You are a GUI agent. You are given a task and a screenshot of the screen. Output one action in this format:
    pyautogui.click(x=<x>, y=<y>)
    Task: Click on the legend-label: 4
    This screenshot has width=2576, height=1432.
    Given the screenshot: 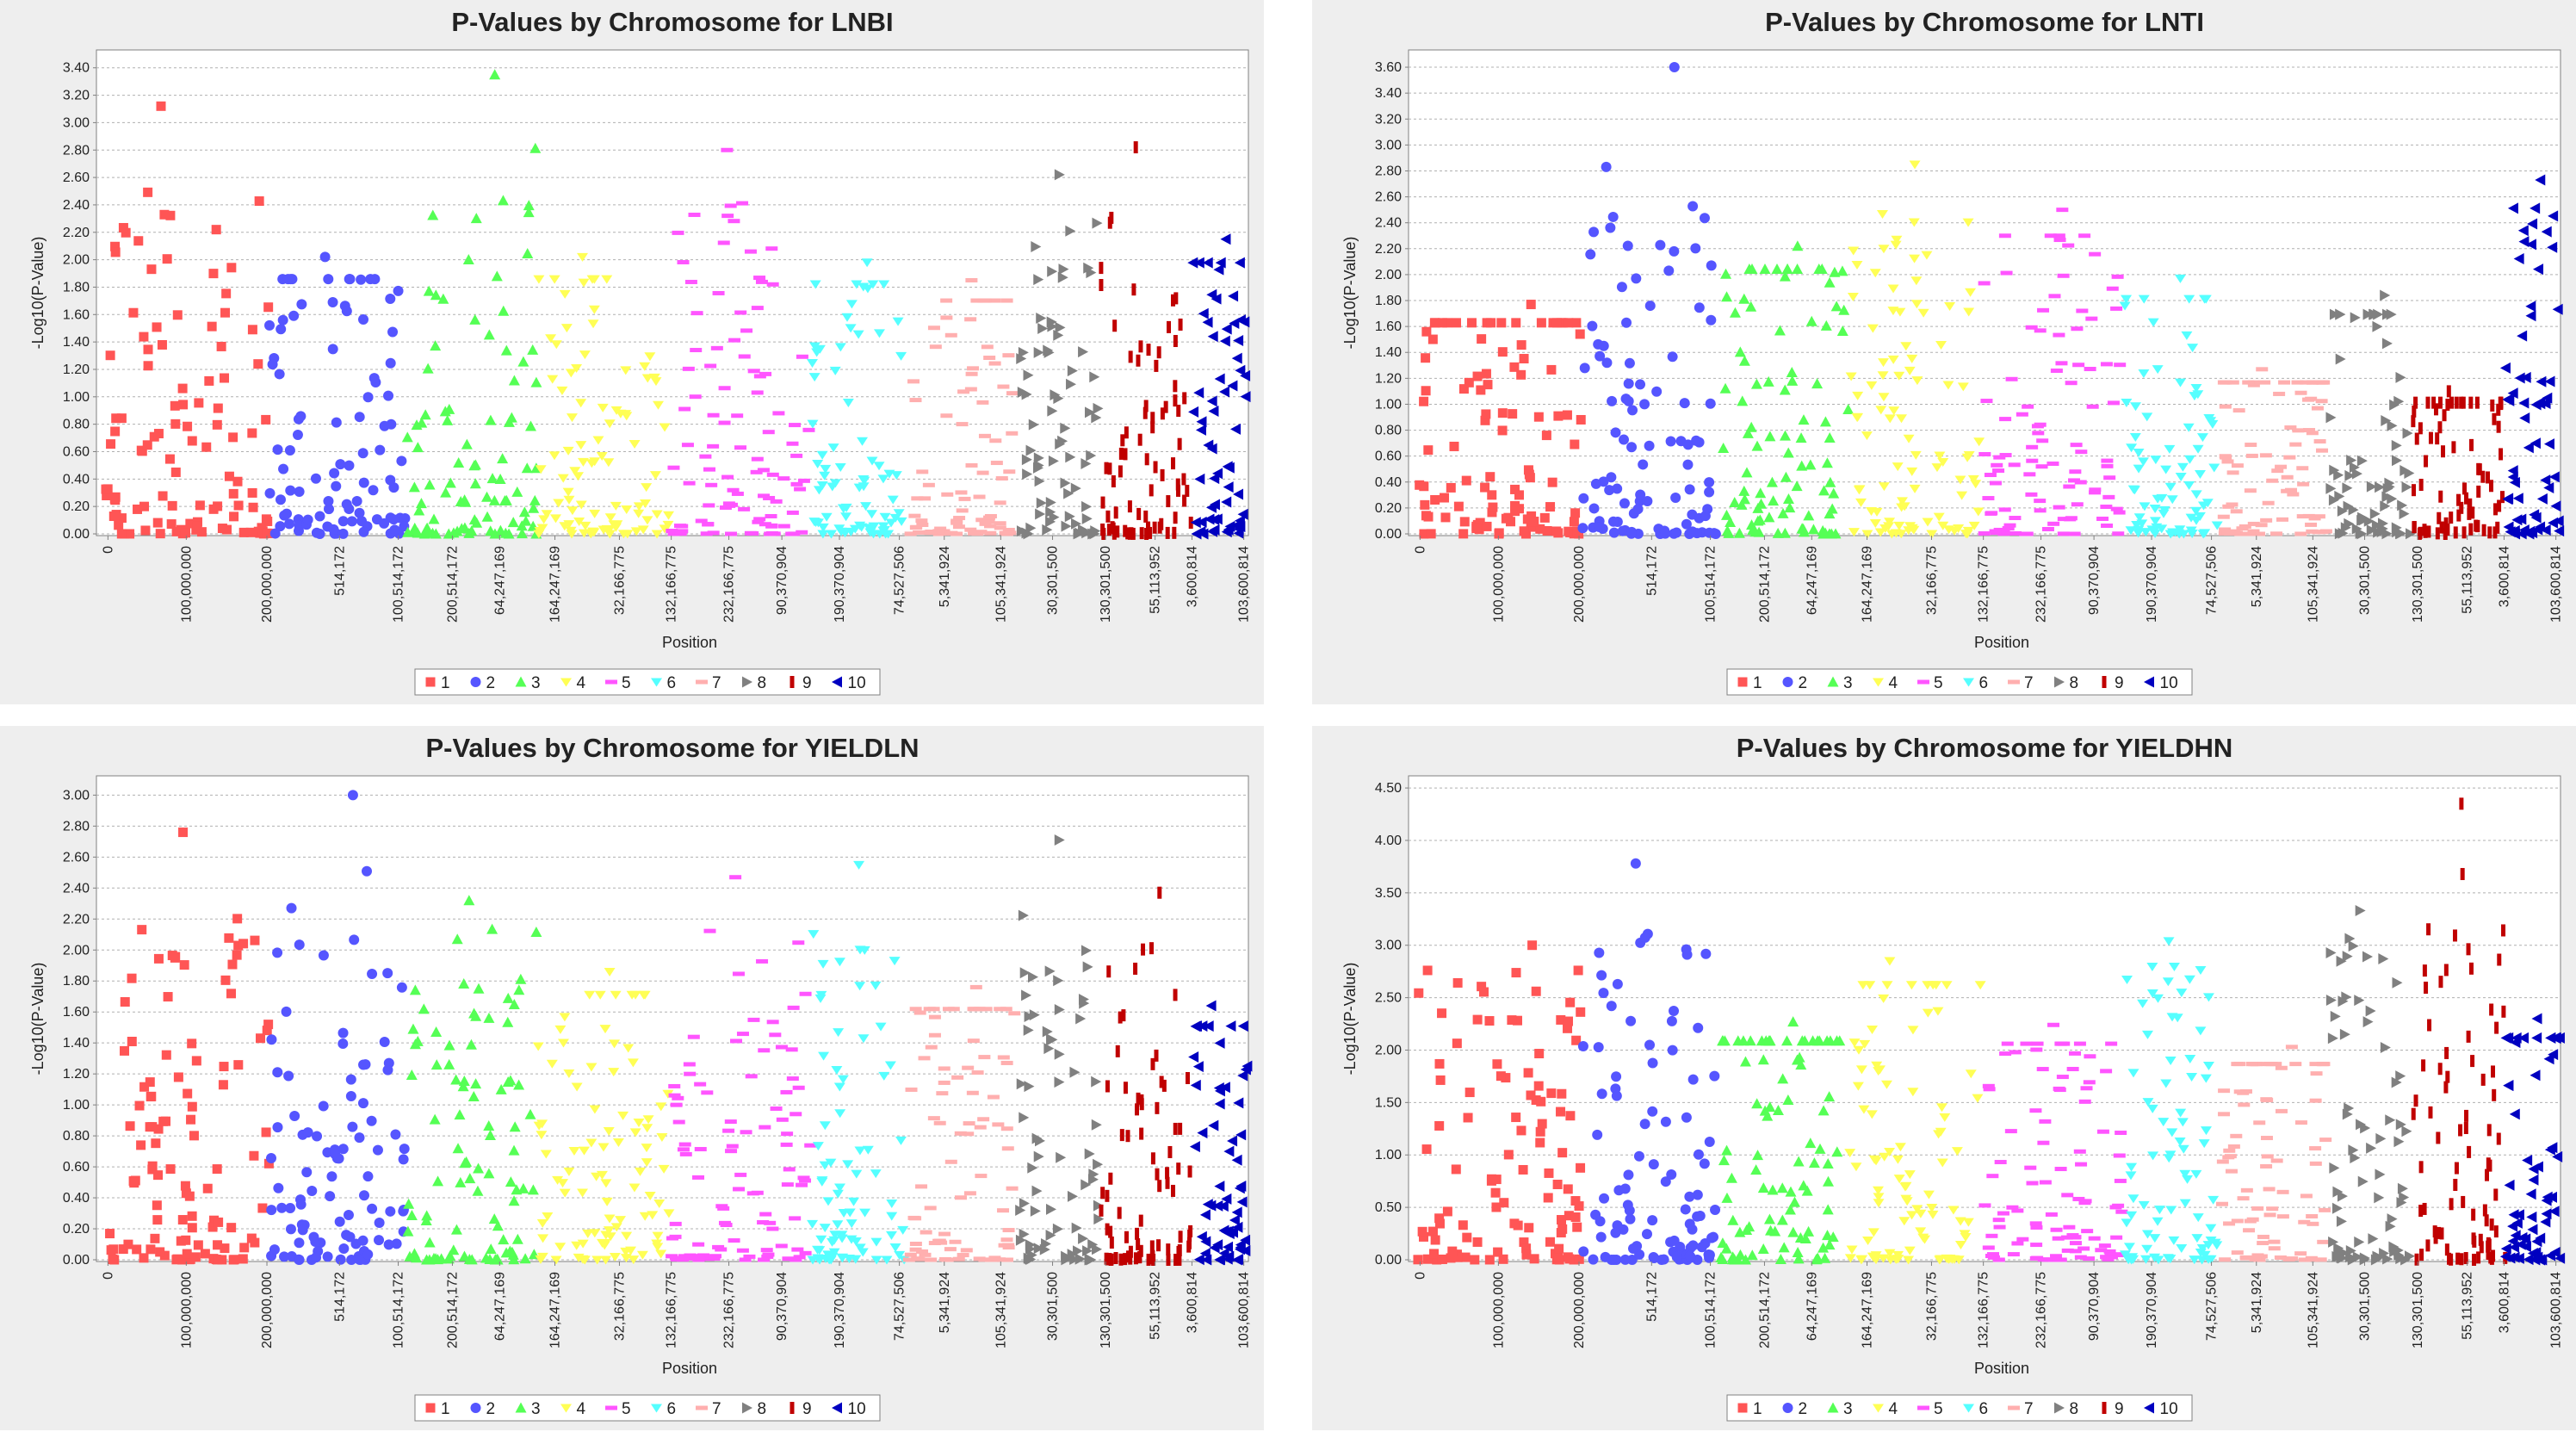 What is the action you would take?
    pyautogui.click(x=581, y=1409)
    